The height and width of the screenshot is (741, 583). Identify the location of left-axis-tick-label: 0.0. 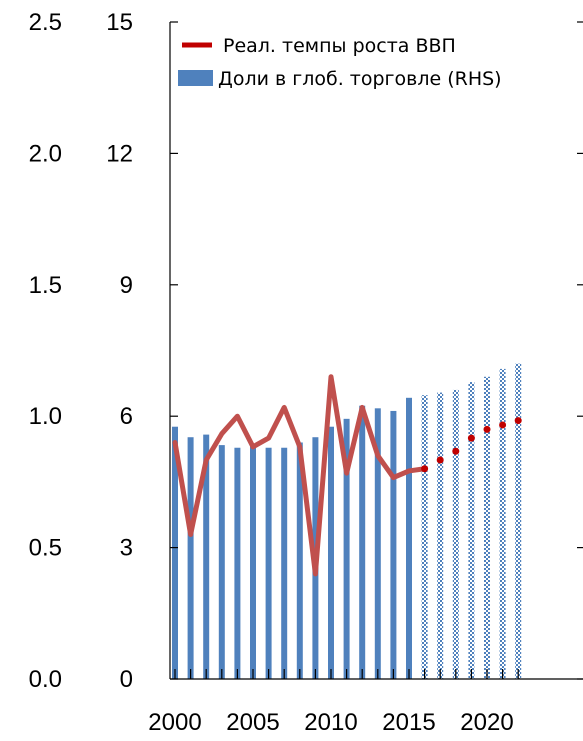
(45, 679).